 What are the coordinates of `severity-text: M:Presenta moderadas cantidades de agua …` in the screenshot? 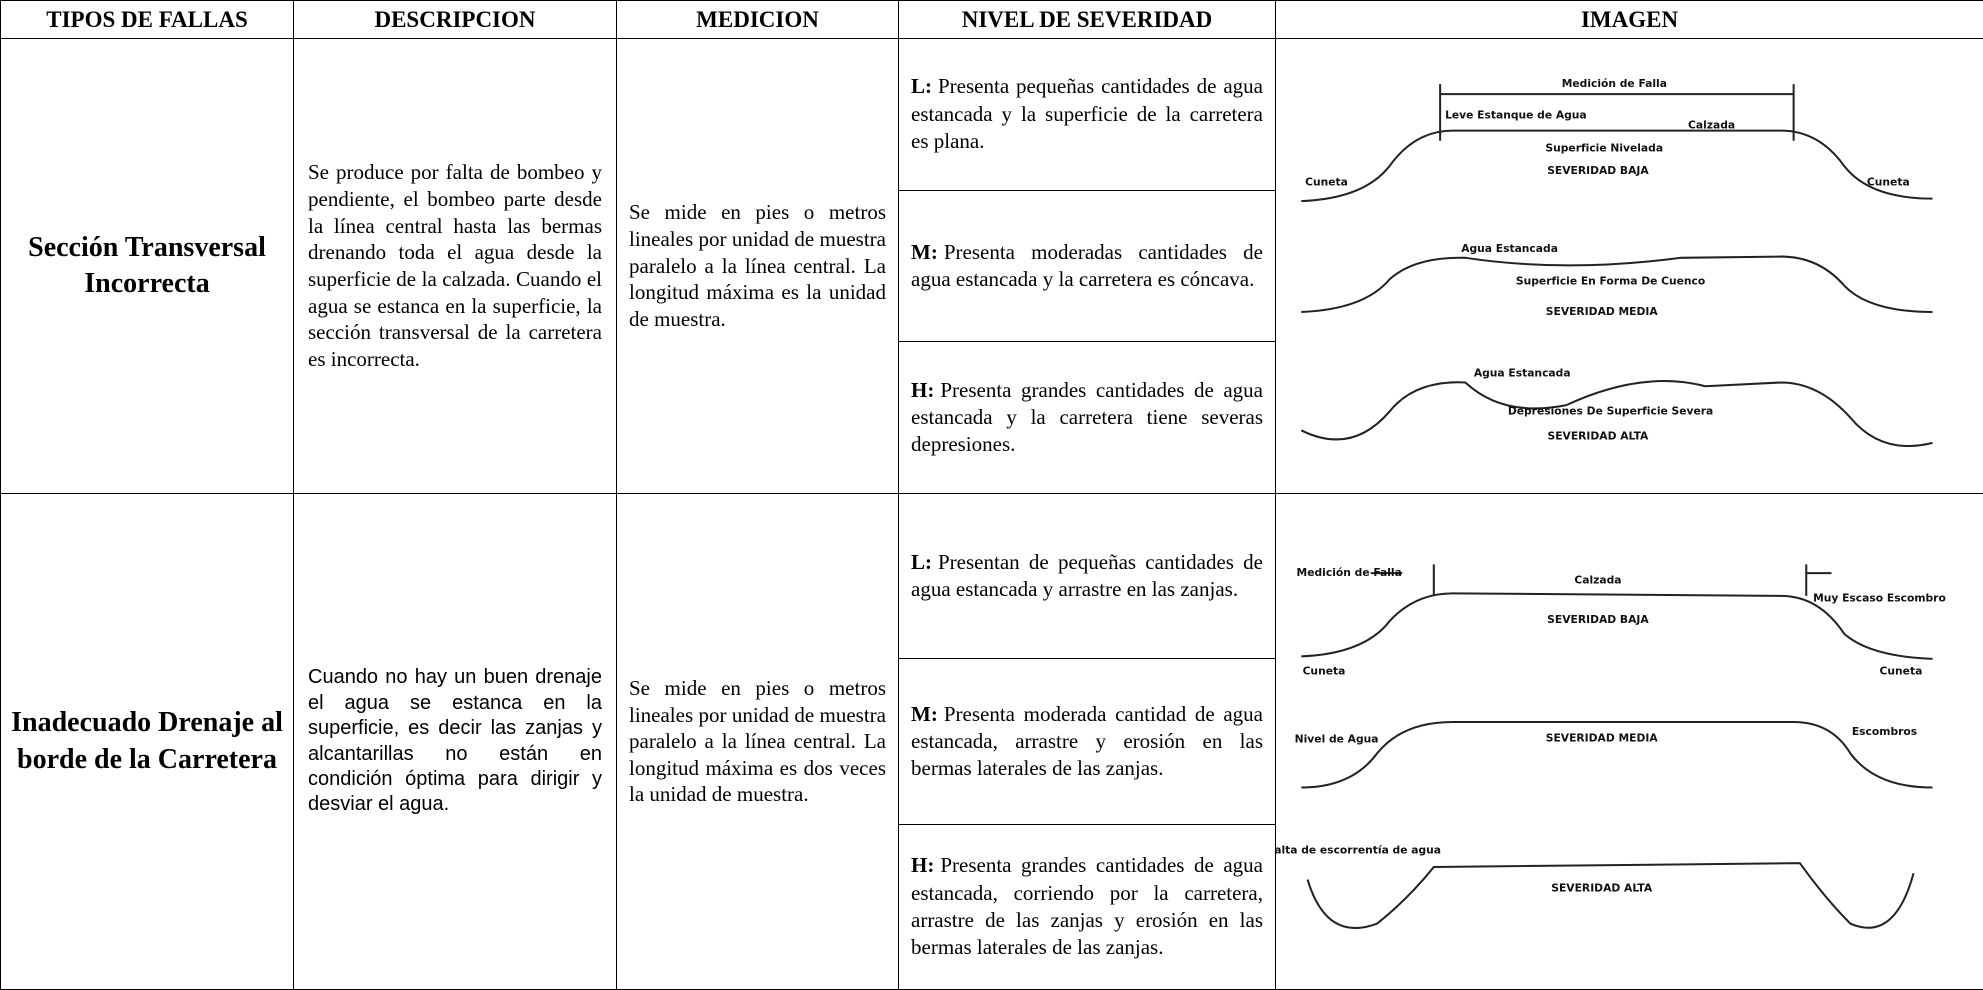 It's located at (1087, 266).